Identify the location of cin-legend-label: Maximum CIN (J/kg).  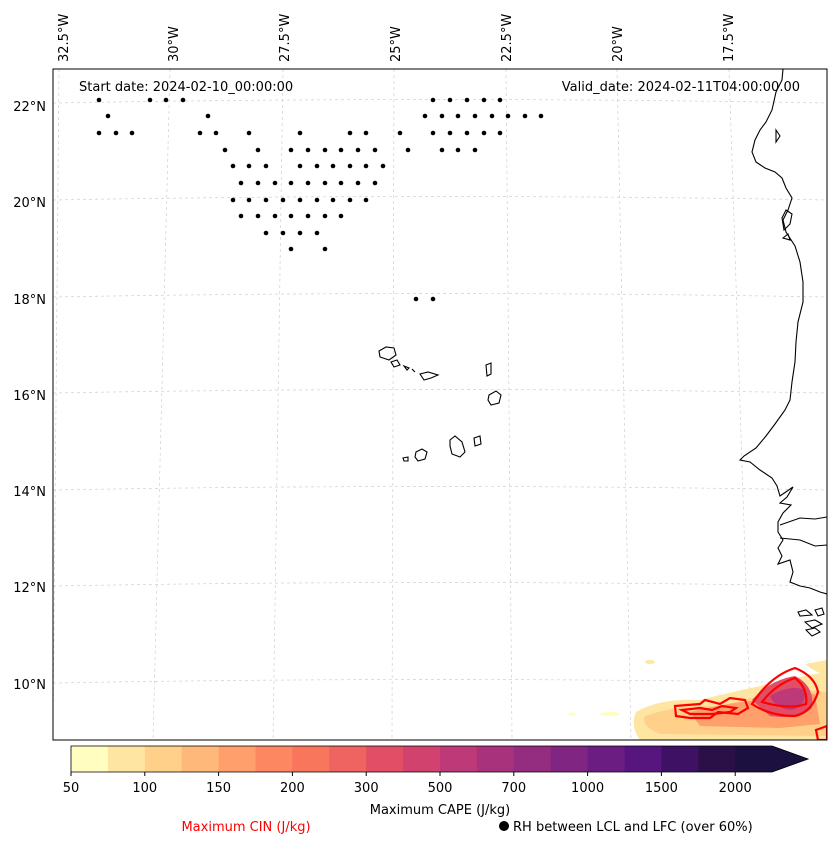
(245, 827).